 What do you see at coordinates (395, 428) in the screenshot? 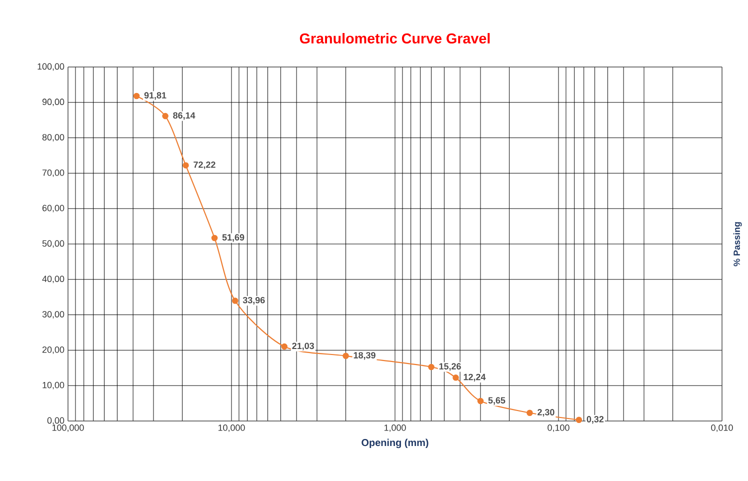
I see `x-tick-label: 1,000` at bounding box center [395, 428].